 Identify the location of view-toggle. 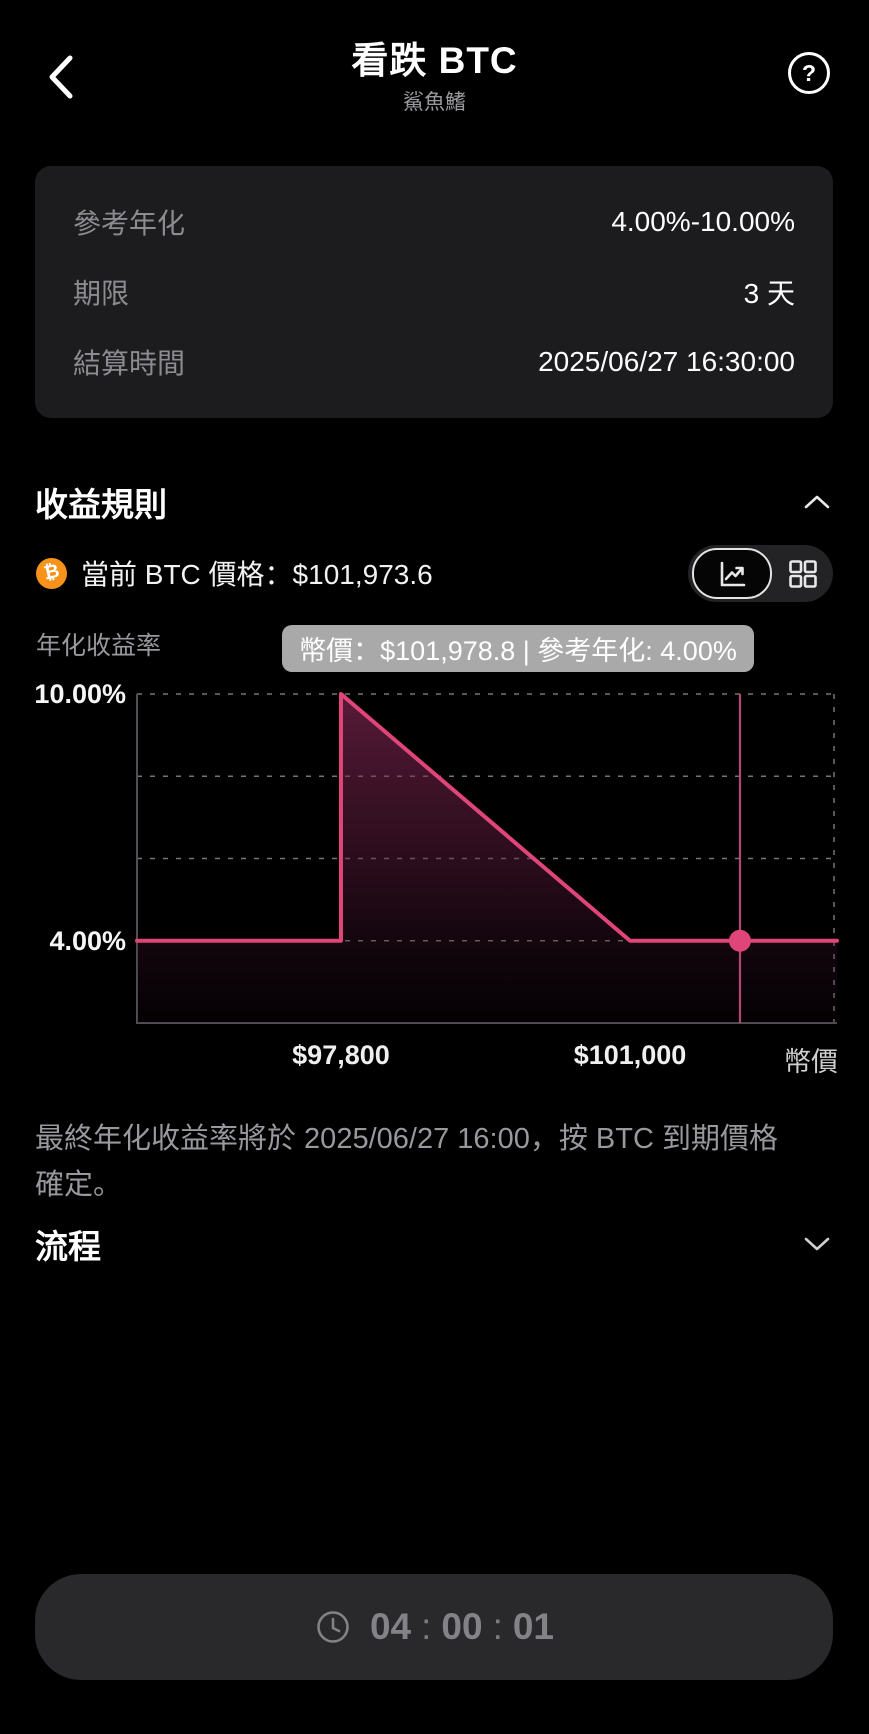
(760, 573).